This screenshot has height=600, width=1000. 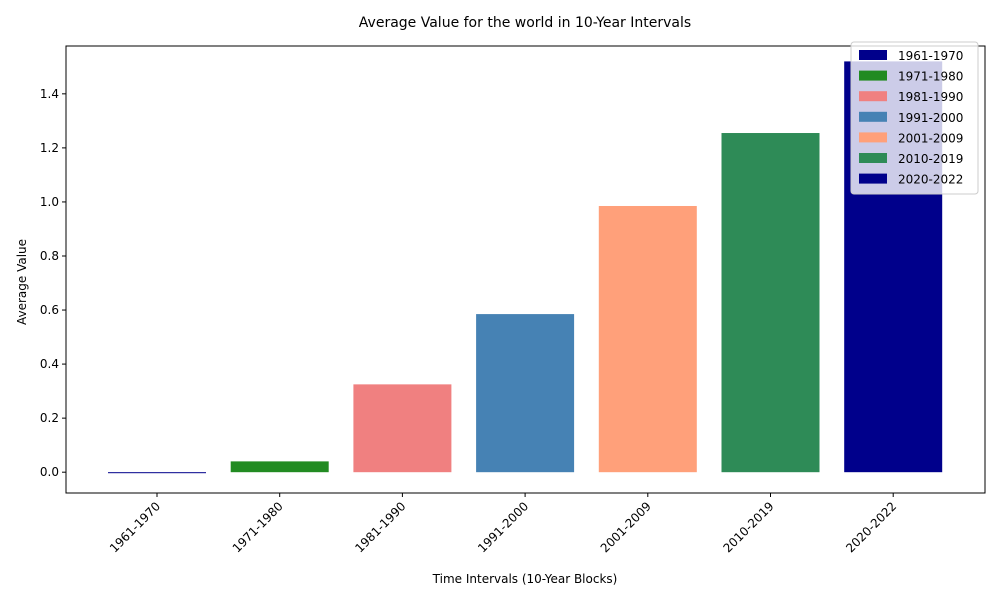 What do you see at coordinates (930, 97) in the screenshot?
I see `legend-label: 1981-1990` at bounding box center [930, 97].